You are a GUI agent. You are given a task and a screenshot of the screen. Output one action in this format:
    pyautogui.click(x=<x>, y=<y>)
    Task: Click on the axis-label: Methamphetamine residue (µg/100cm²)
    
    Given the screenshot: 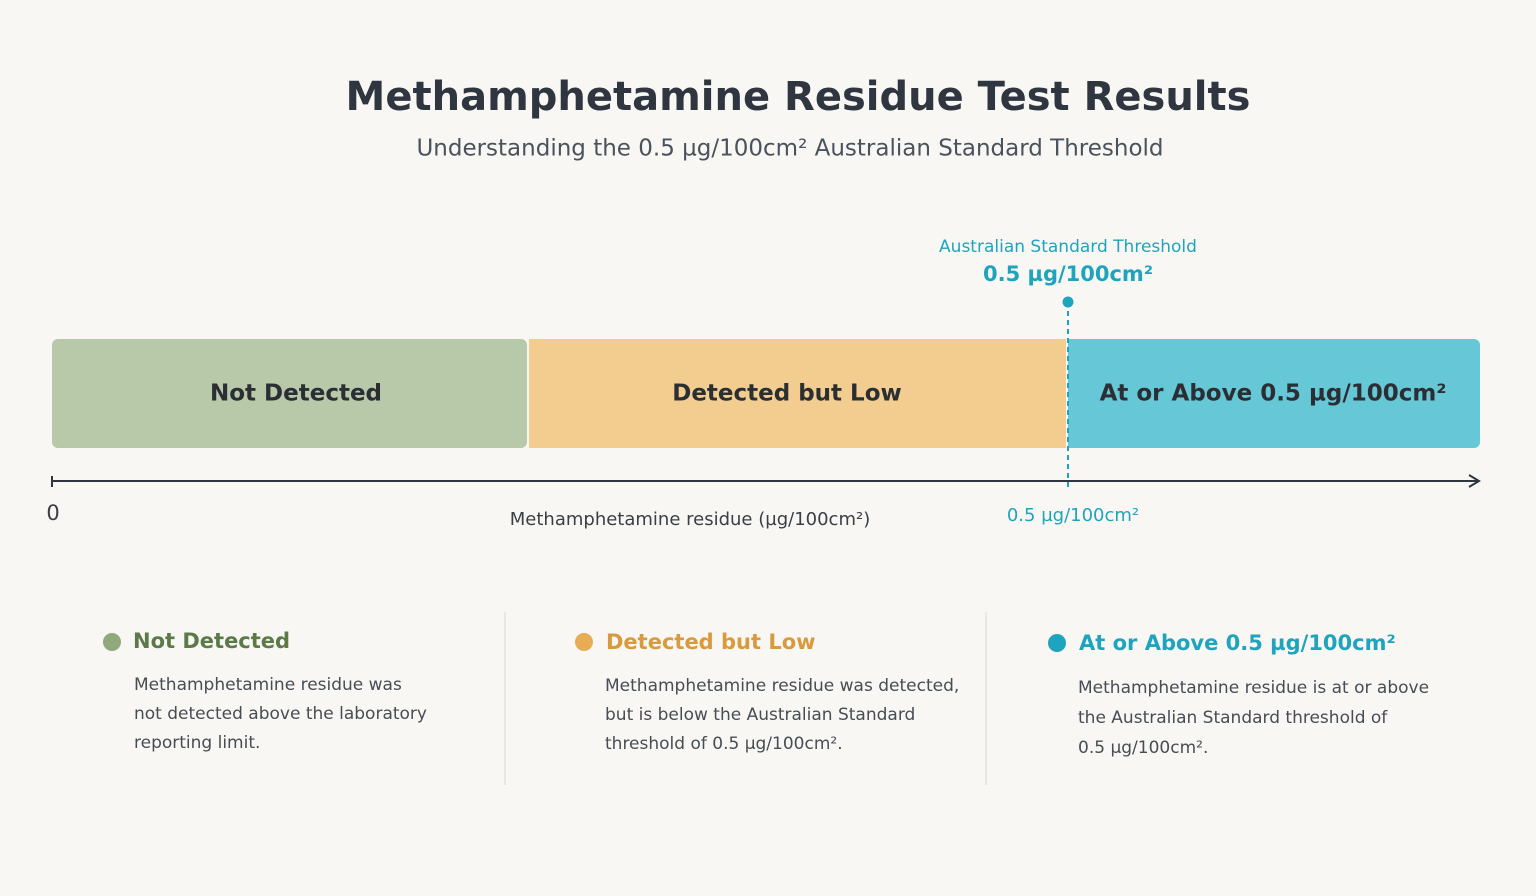 What is the action you would take?
    pyautogui.click(x=690, y=519)
    